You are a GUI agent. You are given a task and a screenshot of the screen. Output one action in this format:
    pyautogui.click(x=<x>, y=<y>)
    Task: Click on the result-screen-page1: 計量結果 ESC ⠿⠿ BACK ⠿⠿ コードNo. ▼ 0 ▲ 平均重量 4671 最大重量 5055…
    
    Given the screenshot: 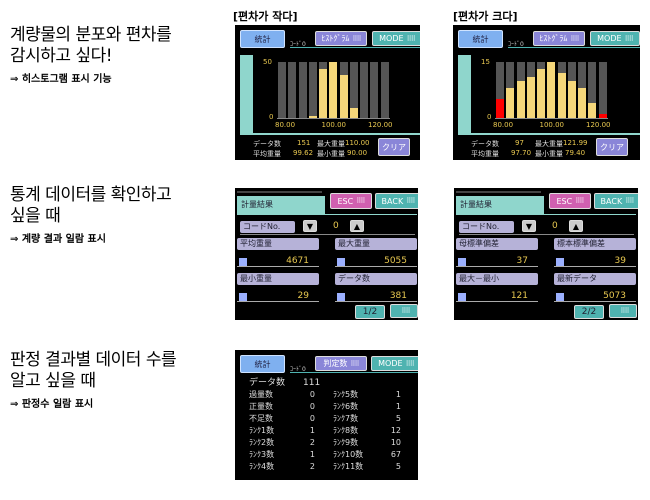 What is the action you would take?
    pyautogui.click(x=326, y=254)
    